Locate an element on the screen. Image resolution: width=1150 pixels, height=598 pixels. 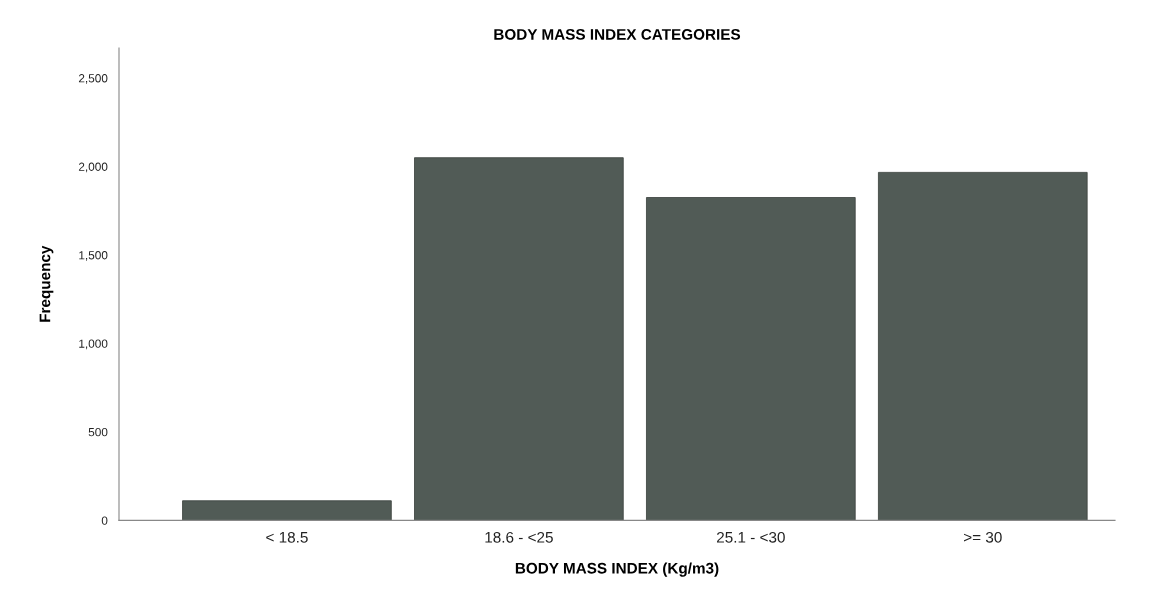
x-axis-title: BODY MASS INDEX (Kg/m3) is located at coordinates (617, 569).